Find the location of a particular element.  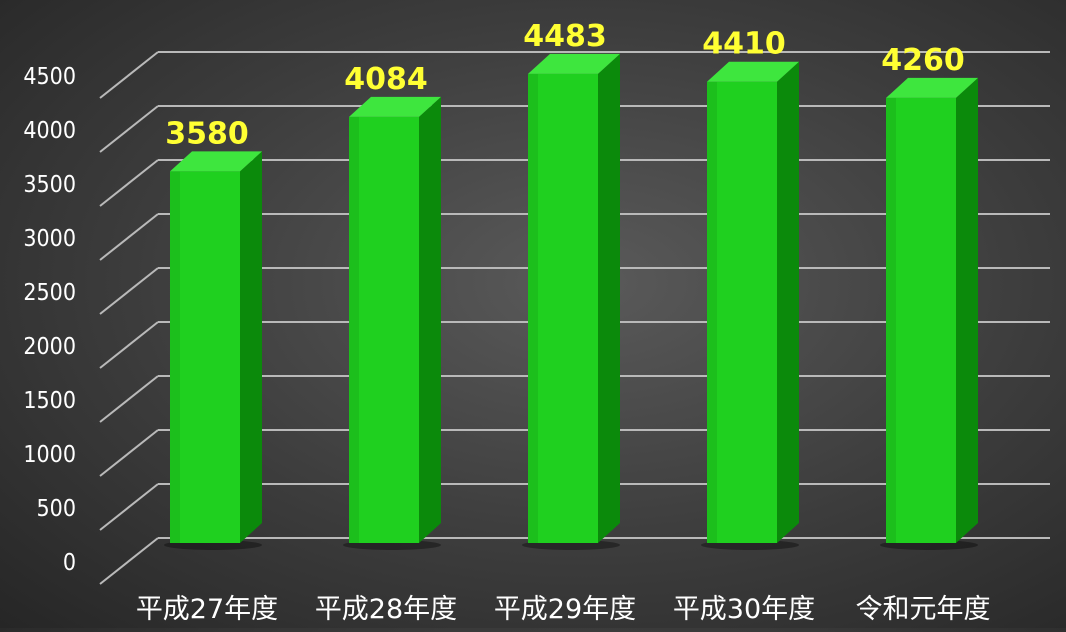

x-tick-label: 平成27年度 is located at coordinates (207, 609).